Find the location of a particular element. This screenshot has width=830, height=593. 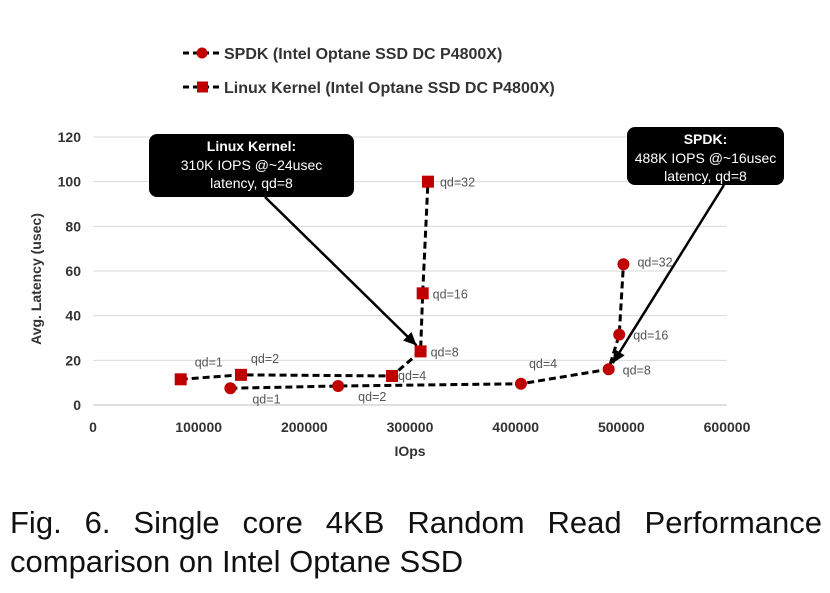

x-tick-label: 300000 is located at coordinates (410, 427).